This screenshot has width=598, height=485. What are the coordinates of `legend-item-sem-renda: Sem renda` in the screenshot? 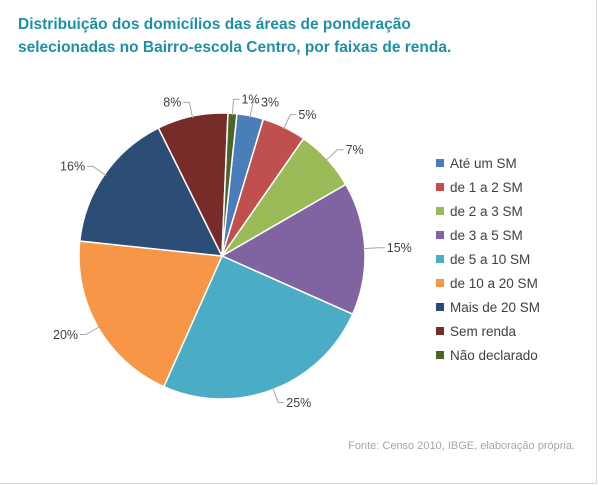 It's located at (488, 331).